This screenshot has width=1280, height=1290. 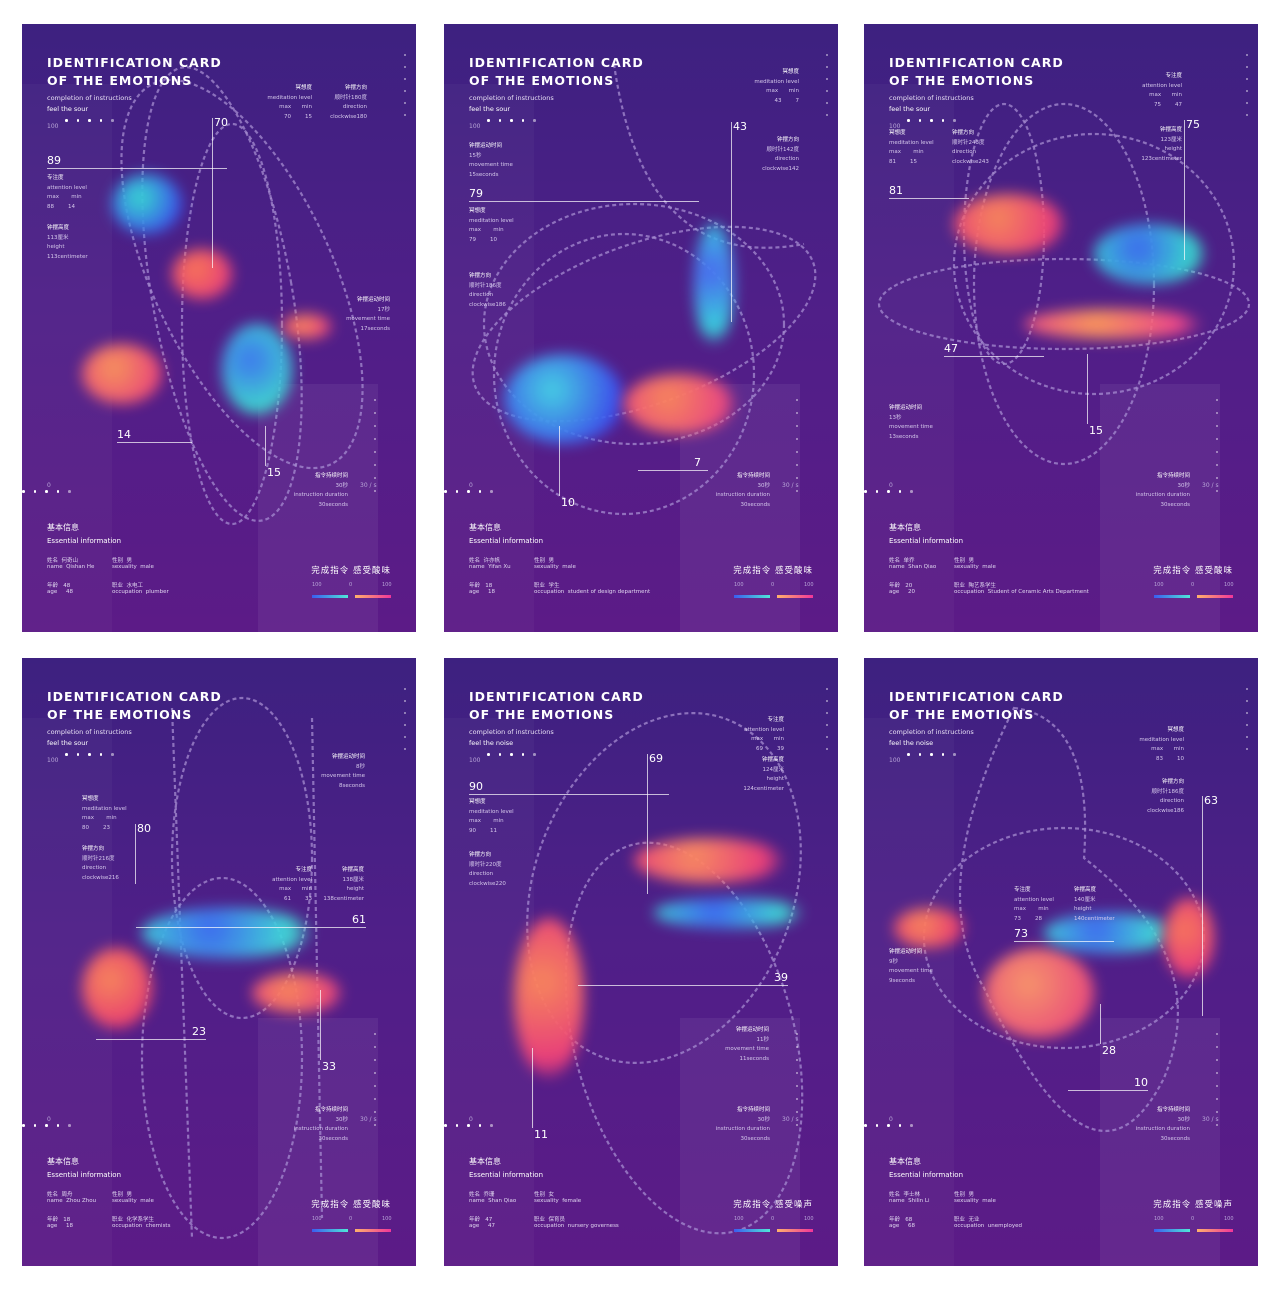 I want to click on metric-block: 冥想度 meditation level max min 70 15, so click(x=289, y=102).